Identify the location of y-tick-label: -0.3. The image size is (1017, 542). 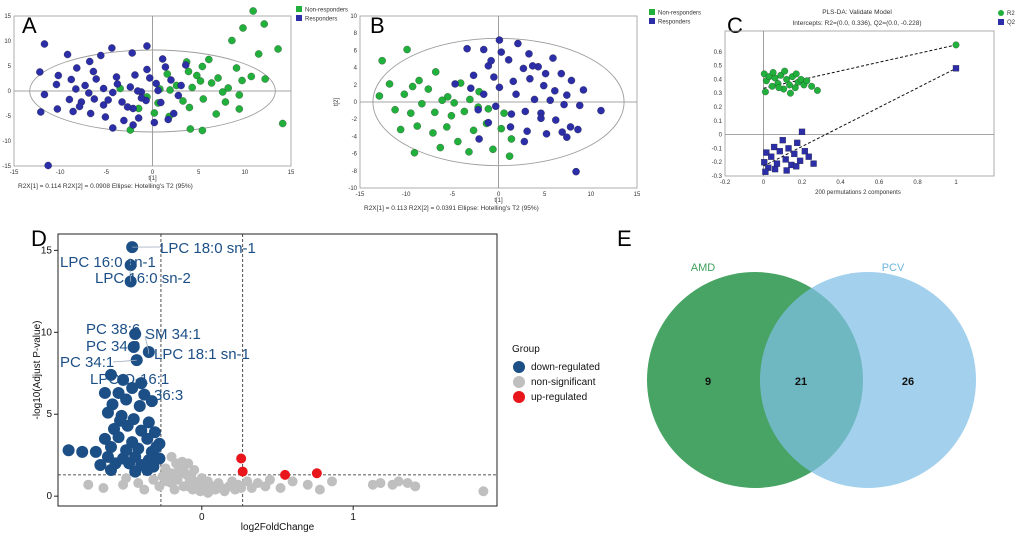
(717, 177).